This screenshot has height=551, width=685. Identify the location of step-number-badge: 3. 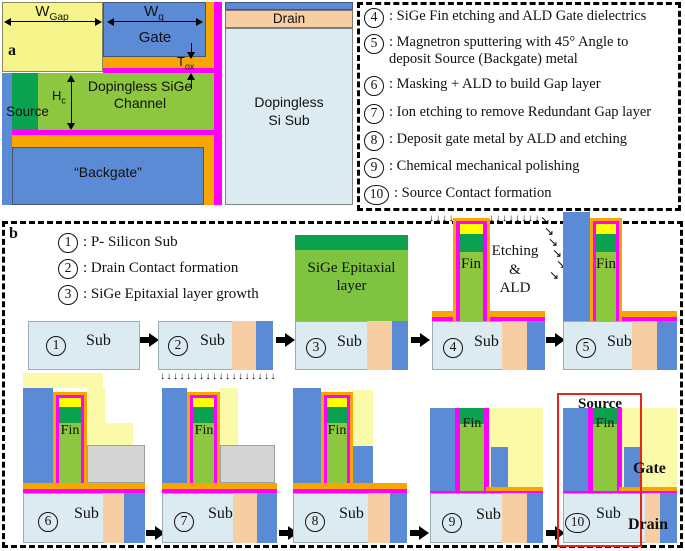
(68, 295).